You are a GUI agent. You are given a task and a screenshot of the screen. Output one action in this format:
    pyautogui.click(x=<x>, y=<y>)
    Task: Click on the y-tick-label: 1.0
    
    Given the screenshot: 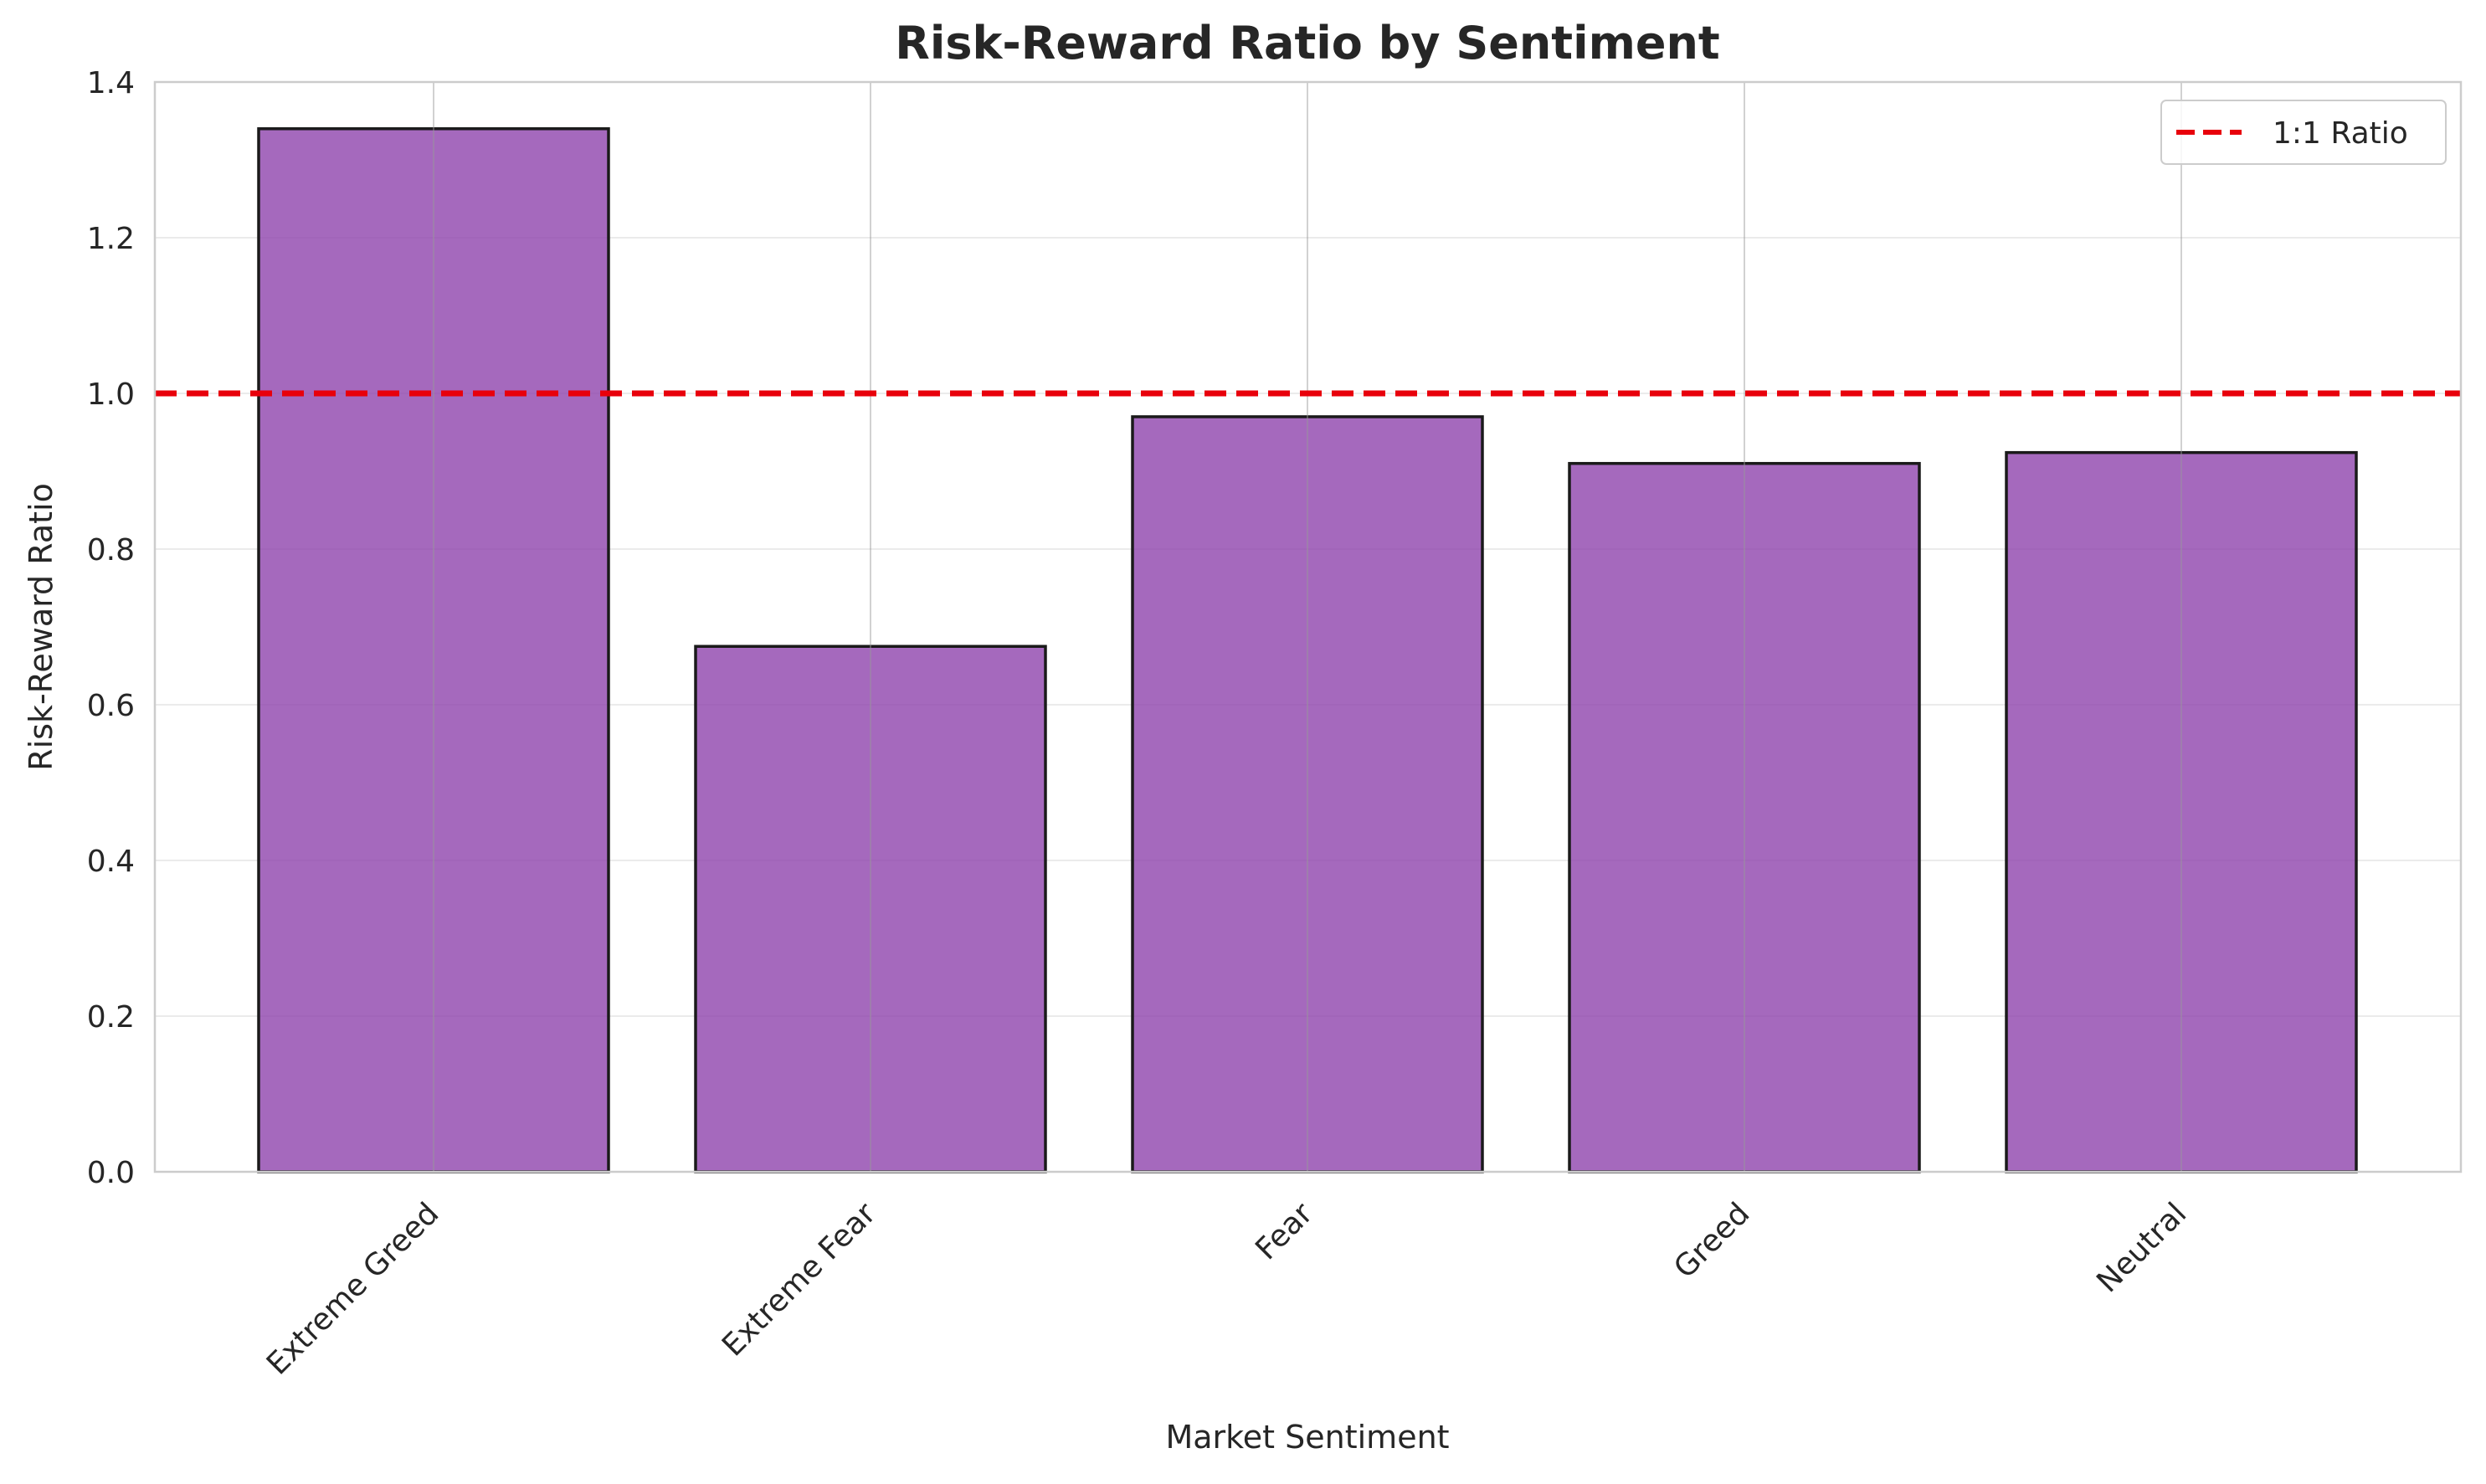 What is the action you would take?
    pyautogui.click(x=111, y=394)
    